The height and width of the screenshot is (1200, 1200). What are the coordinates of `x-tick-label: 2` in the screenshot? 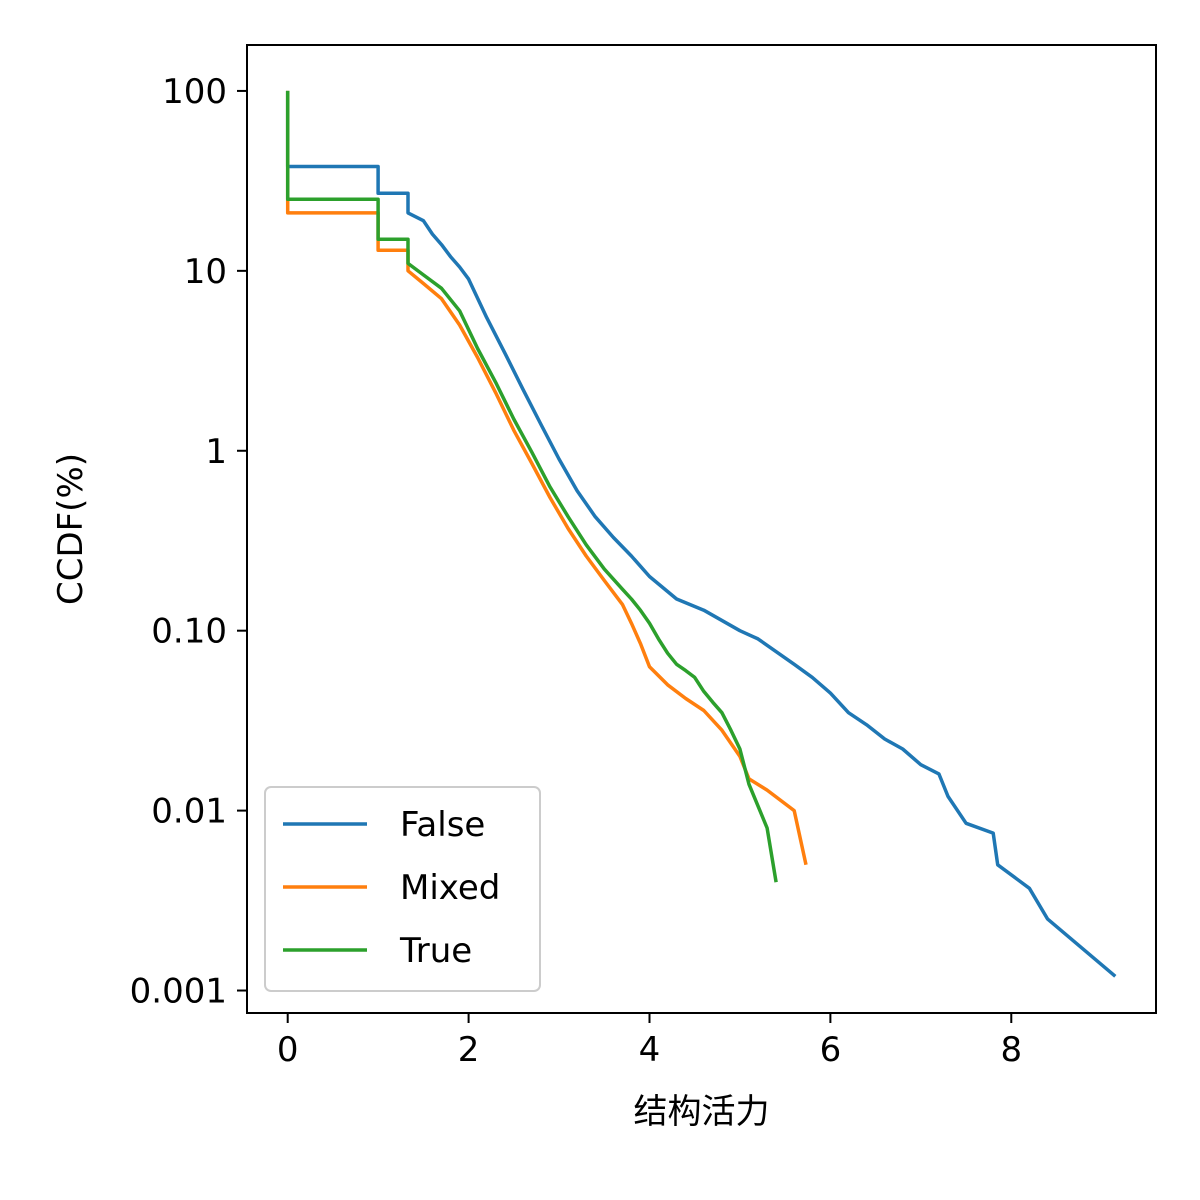 It's located at (469, 1050).